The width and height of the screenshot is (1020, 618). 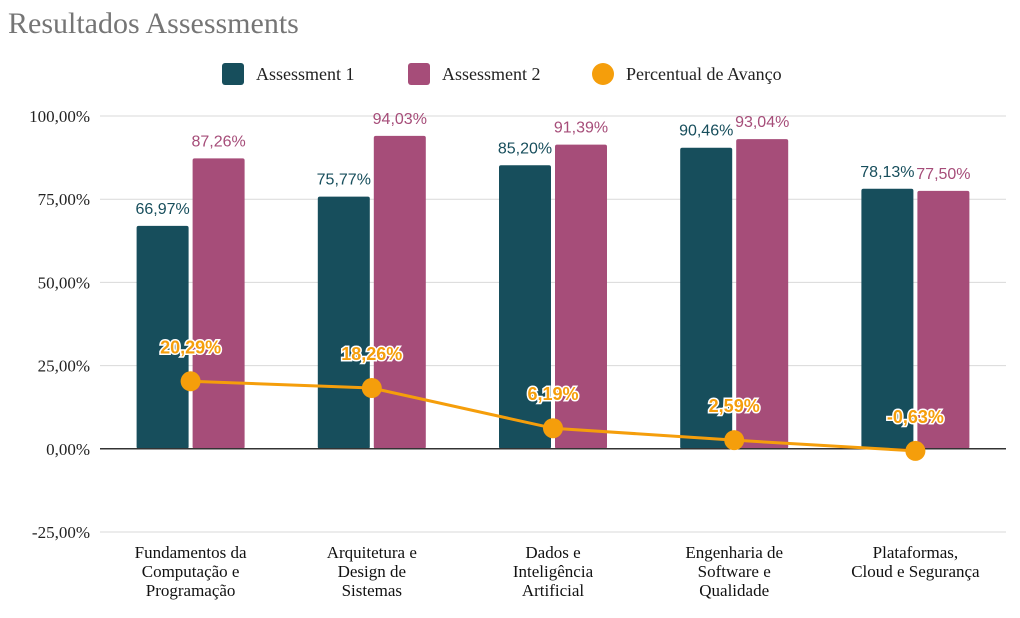 I want to click on y-tick-label: -25,00%, so click(x=61, y=532).